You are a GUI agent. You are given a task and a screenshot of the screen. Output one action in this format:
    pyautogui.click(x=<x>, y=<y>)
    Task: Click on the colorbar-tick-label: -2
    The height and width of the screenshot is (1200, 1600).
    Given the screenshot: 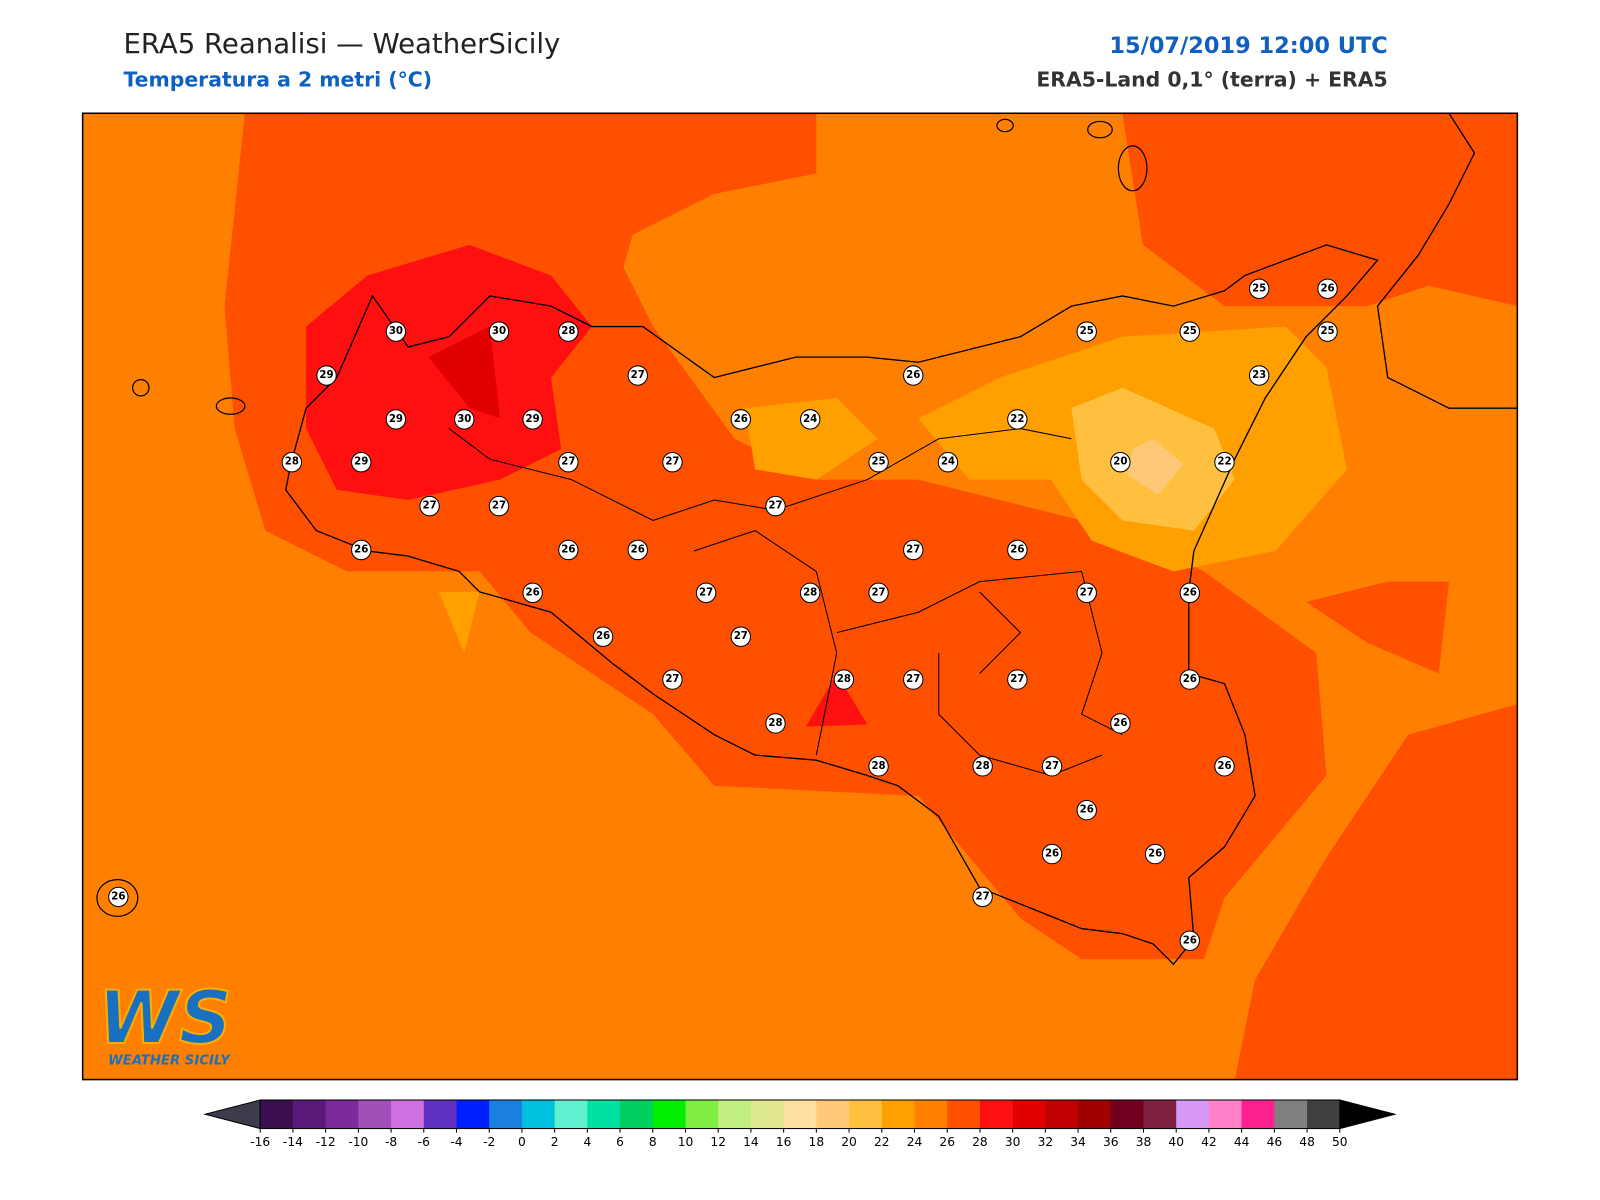 What is the action you would take?
    pyautogui.click(x=489, y=1142)
    